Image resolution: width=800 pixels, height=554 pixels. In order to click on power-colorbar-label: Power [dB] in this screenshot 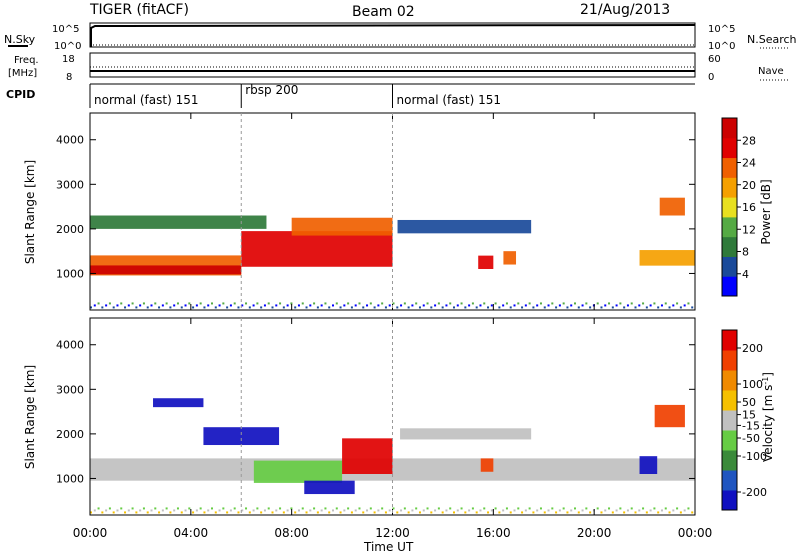, I will do `click(766, 211)`.